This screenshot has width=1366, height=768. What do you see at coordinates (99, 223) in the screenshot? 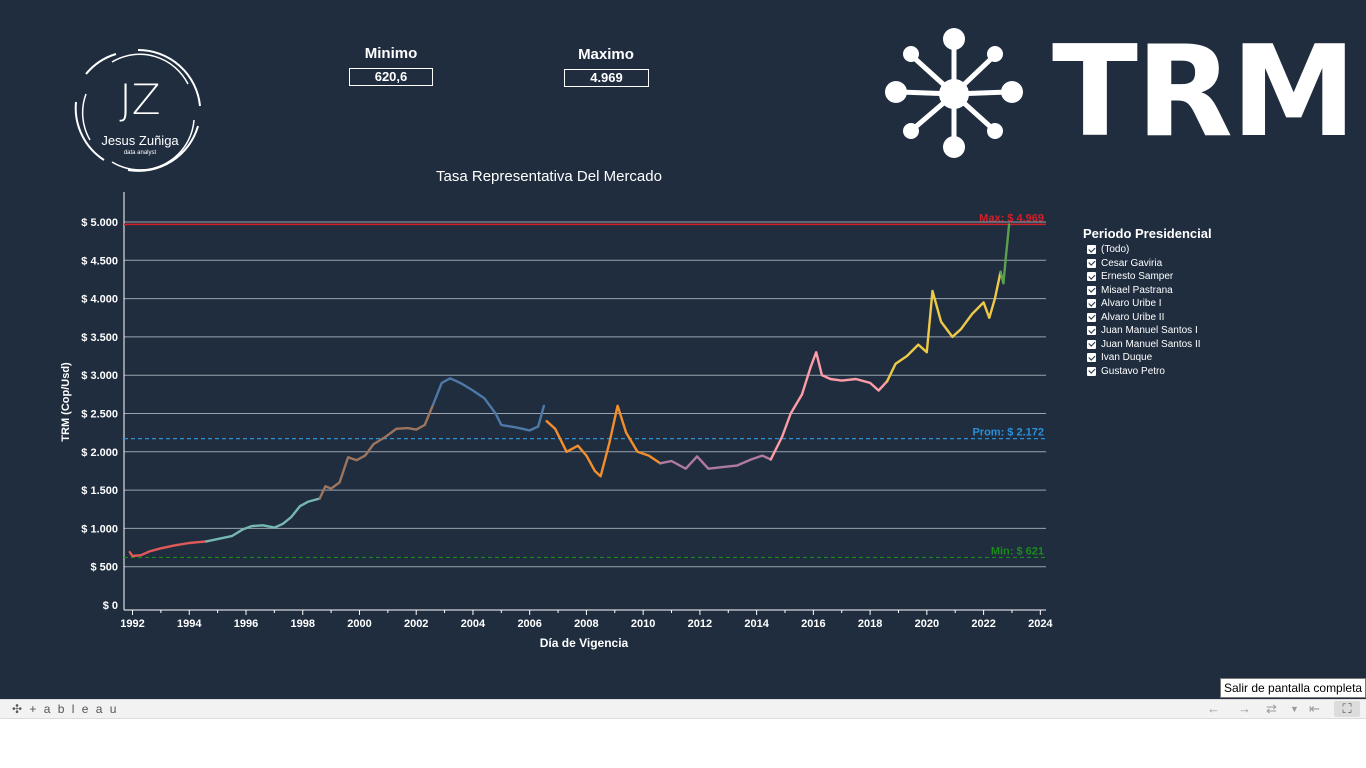
I see `y-tick-label: $ 5.000` at bounding box center [99, 223].